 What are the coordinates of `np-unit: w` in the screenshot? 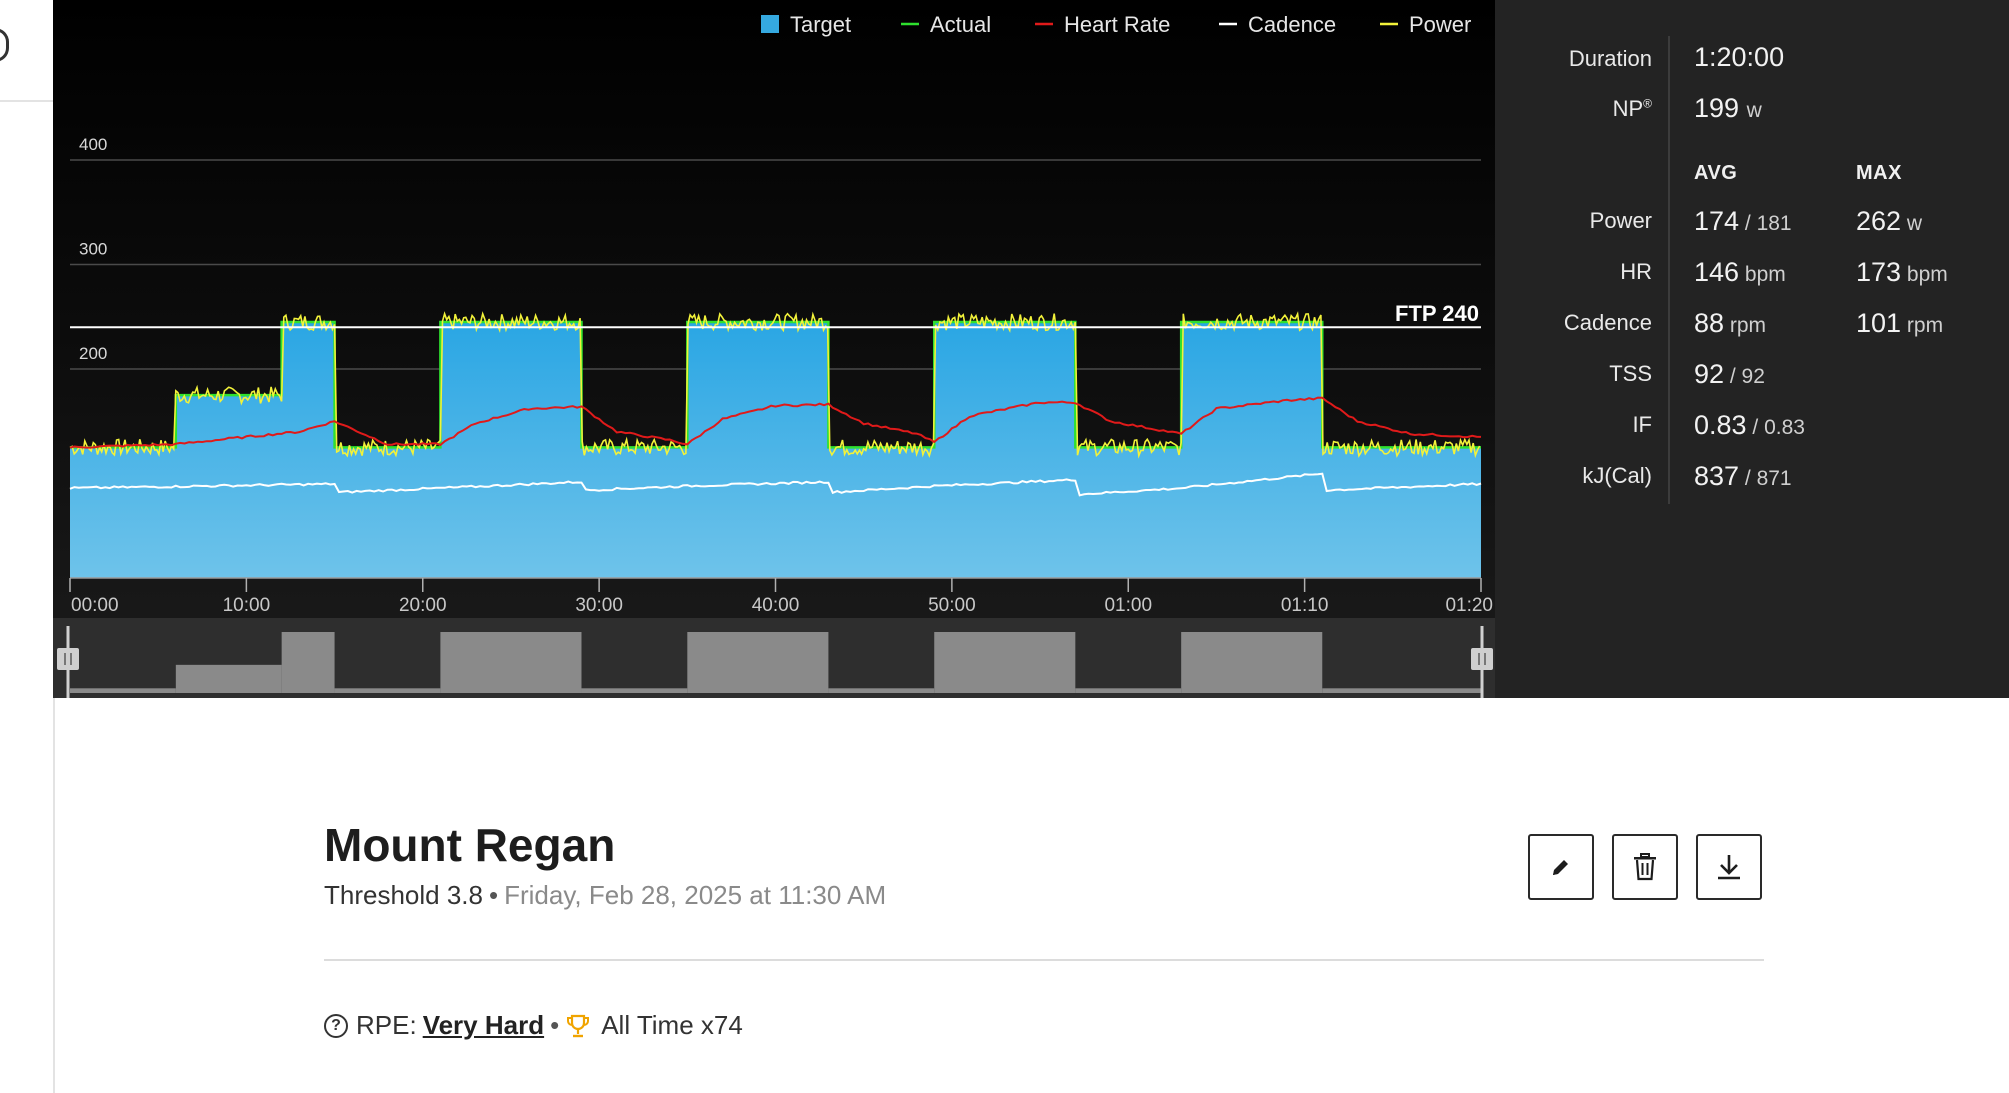 It's located at (1754, 110).